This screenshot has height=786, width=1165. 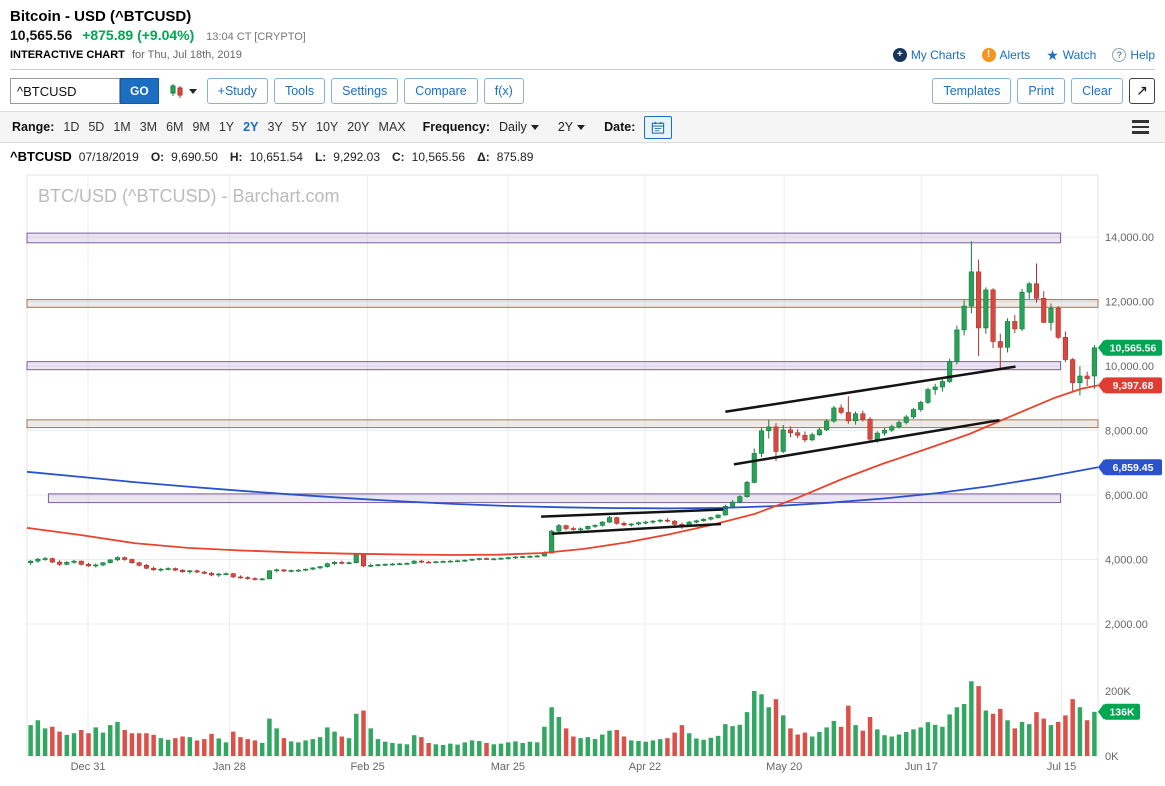 I want to click on watch-link: ★ Watch, so click(x=1071, y=55).